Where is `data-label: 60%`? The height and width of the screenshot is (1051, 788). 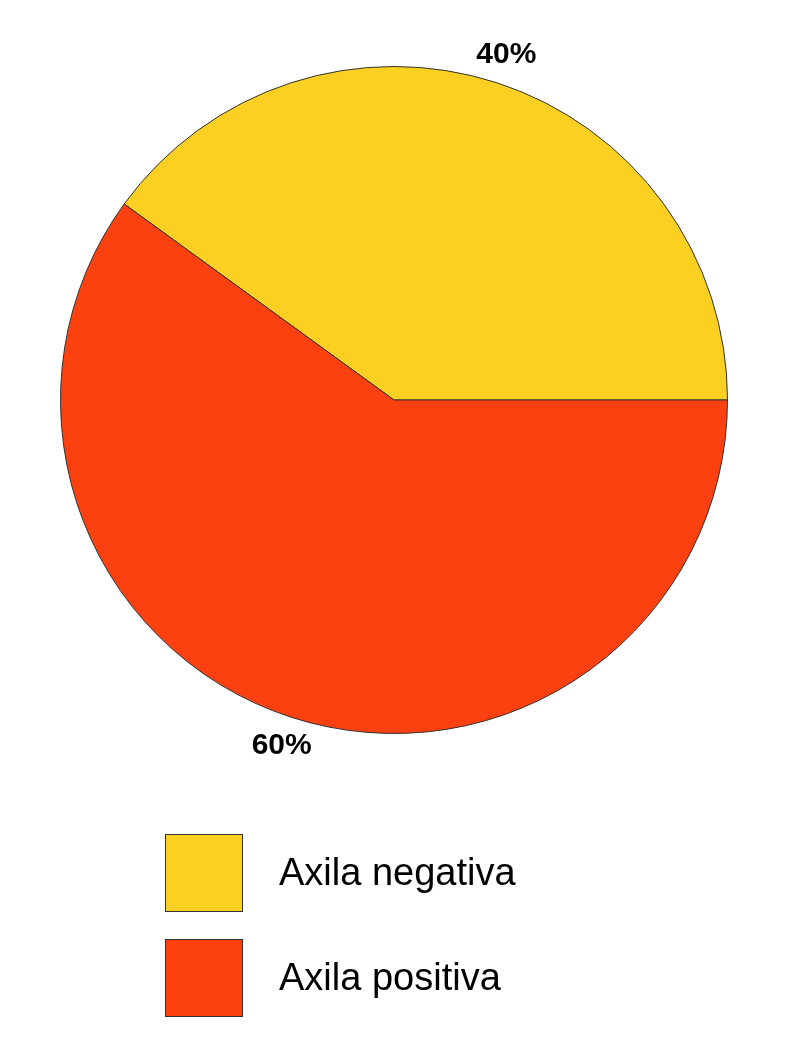 data-label: 60% is located at coordinates (281, 743).